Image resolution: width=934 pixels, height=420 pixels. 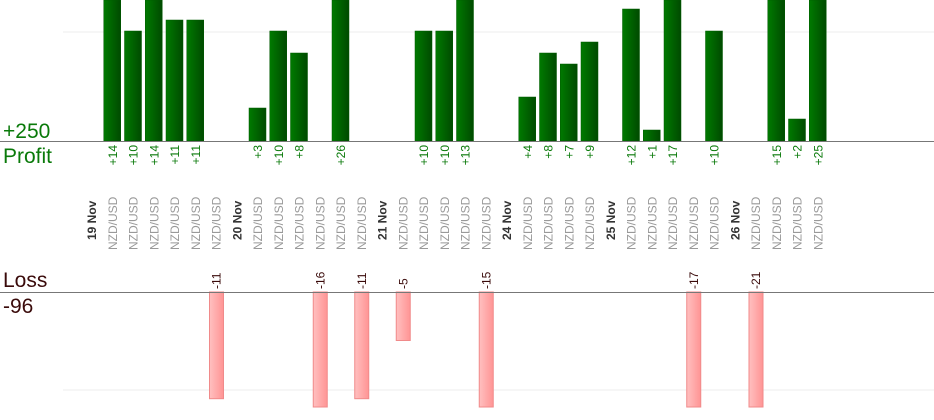 What do you see at coordinates (632, 155) in the screenshot?
I see `profit-value-label: +12` at bounding box center [632, 155].